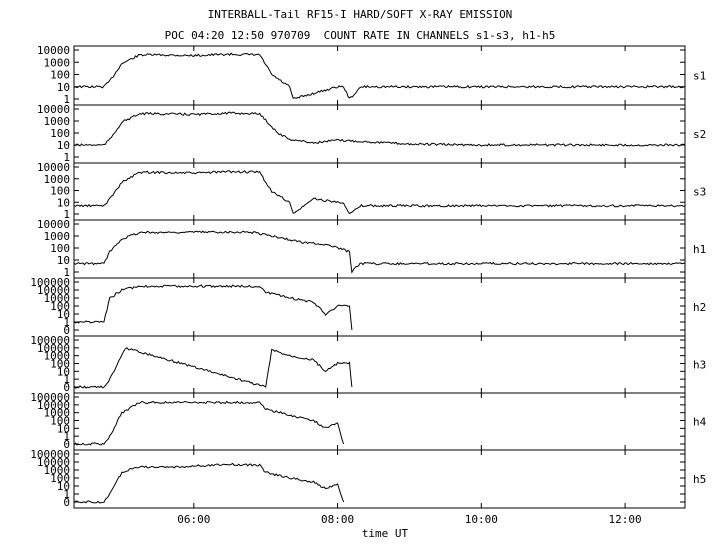  What do you see at coordinates (699, 307) in the screenshot?
I see `panel-label-h2: h2` at bounding box center [699, 307].